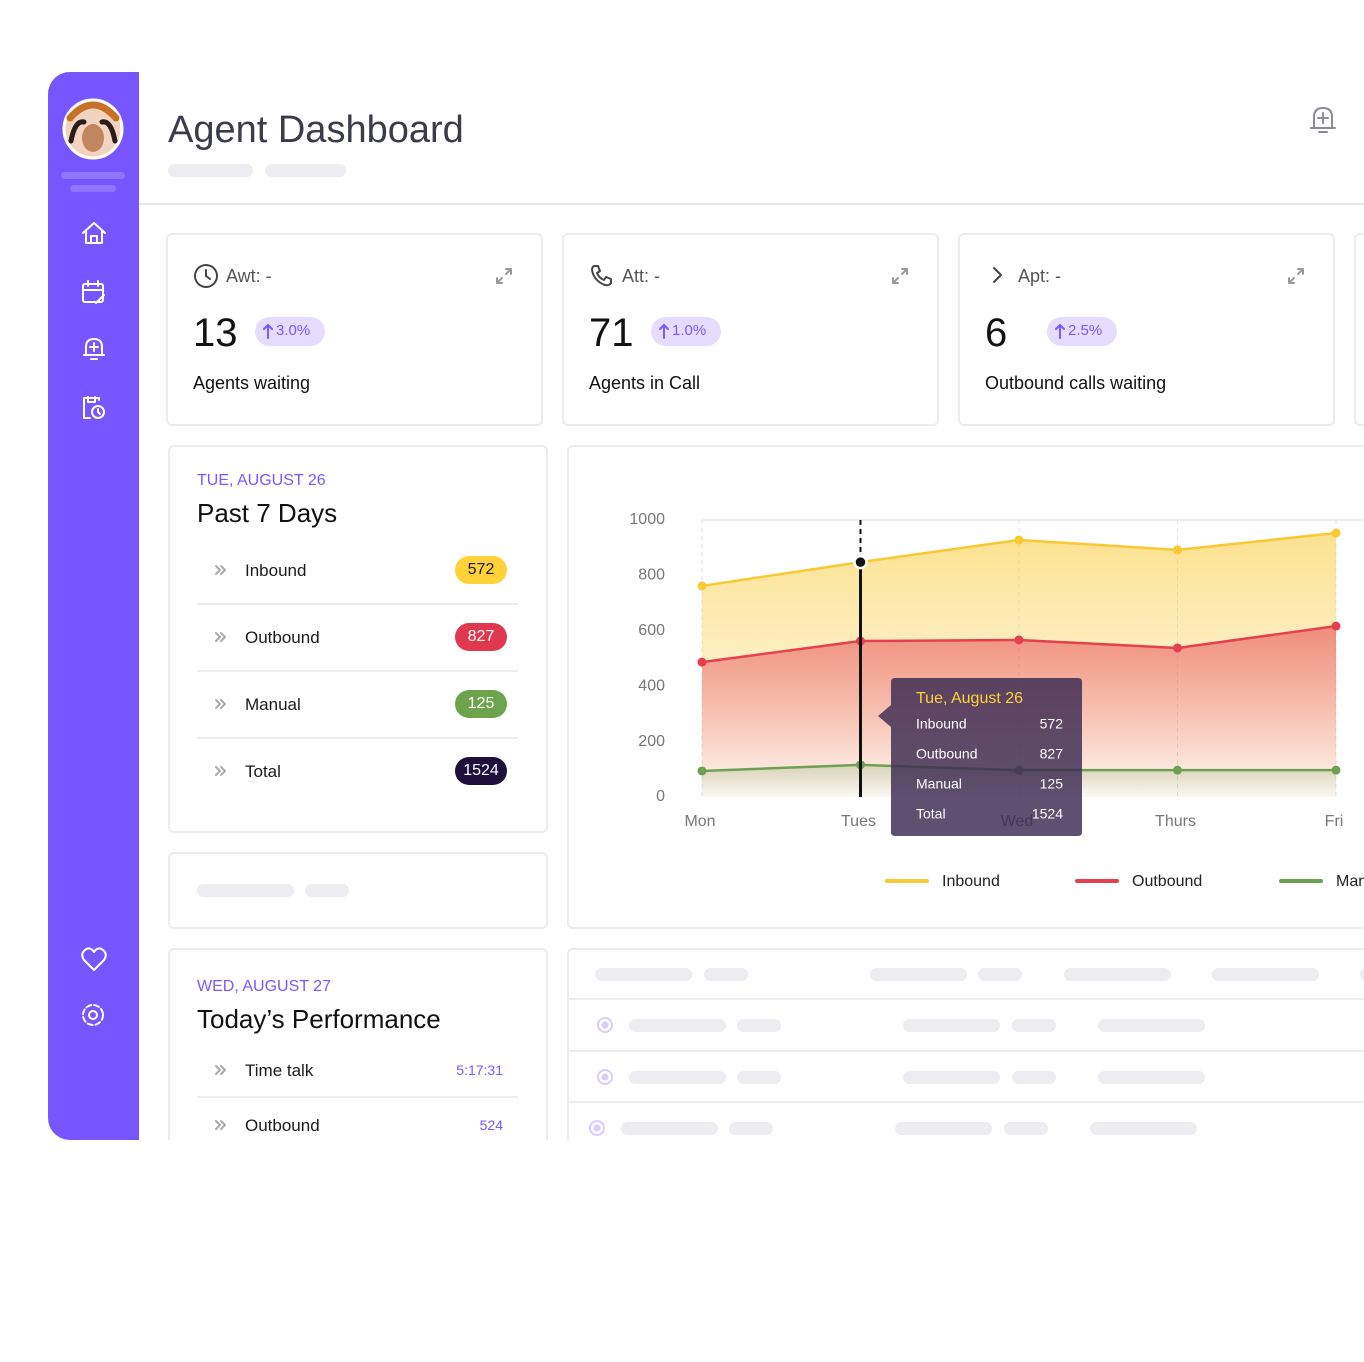 The image size is (1364, 1362). Describe the element at coordinates (94, 407) in the screenshot. I see `nav-history` at that location.